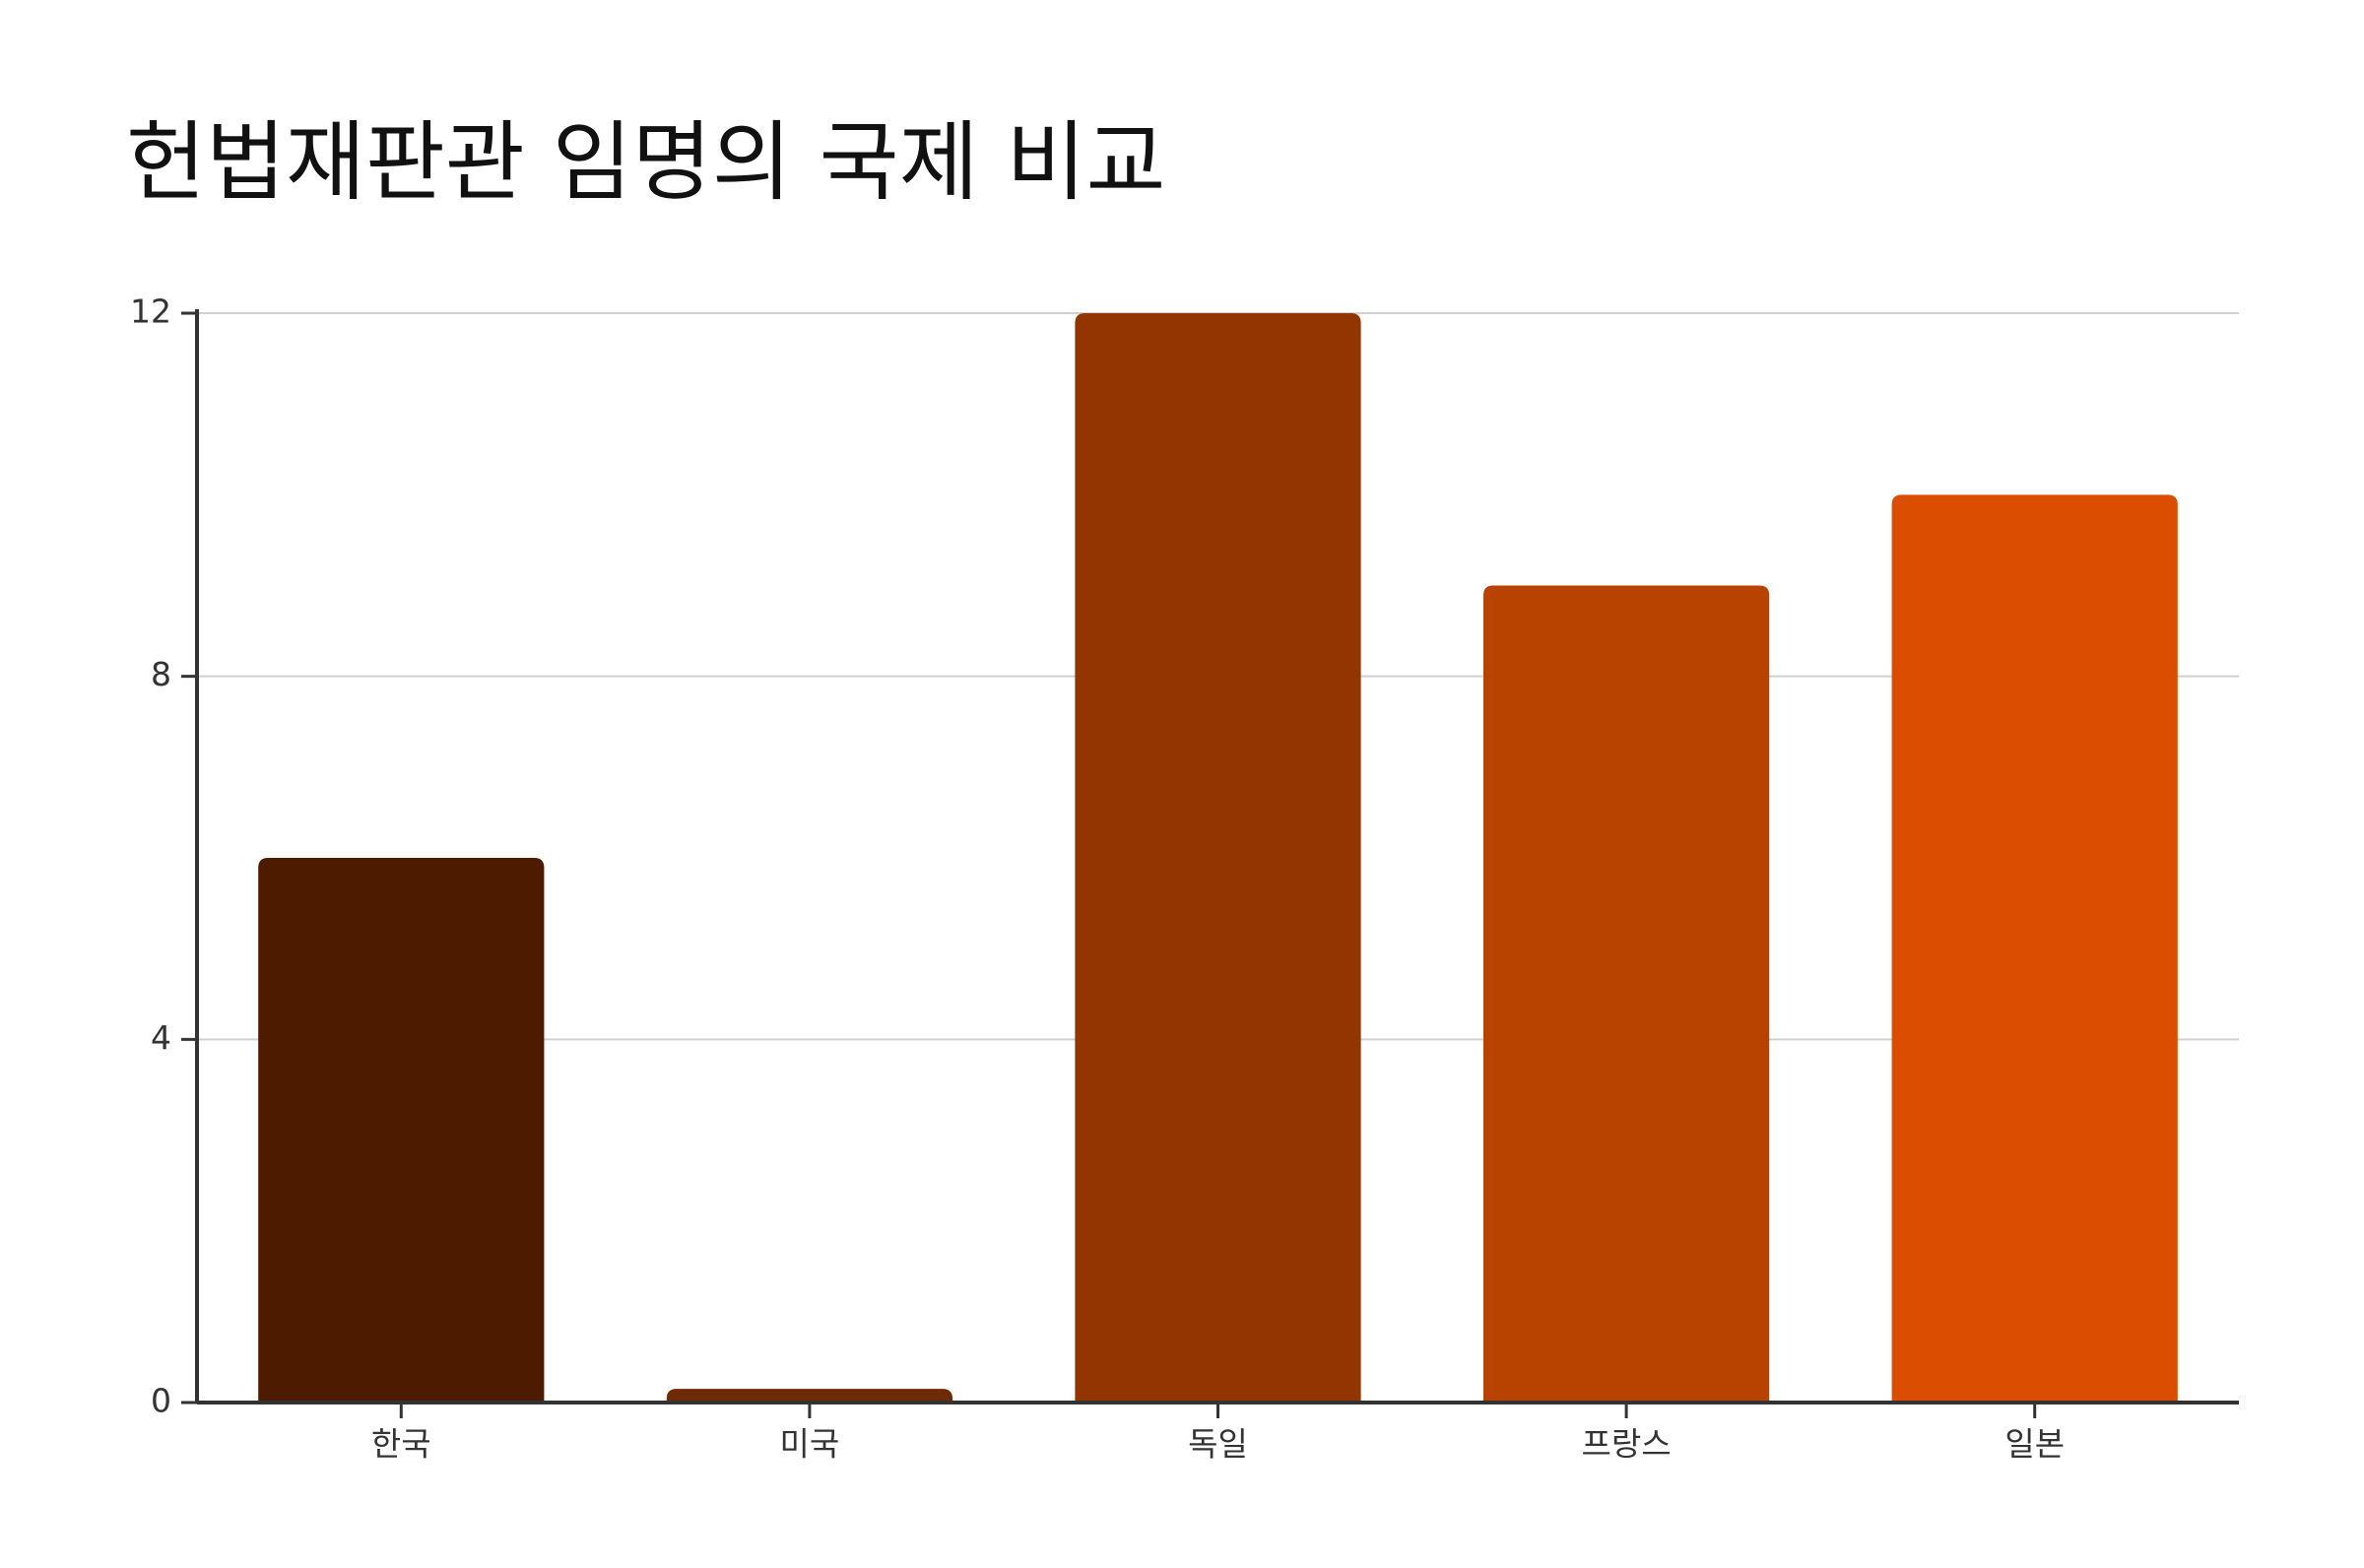 Image resolution: width=2364 pixels, height=1568 pixels. What do you see at coordinates (645, 162) in the screenshot?
I see `chart-title: 헌법재판관 임명의 국제 비교` at bounding box center [645, 162].